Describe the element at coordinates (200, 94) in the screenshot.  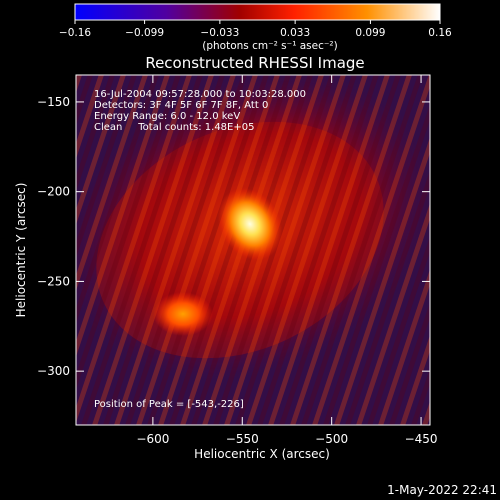
I see `annotation-time: 16-Jul-2004 09:57:28.000 to 10:03:28.000` at that location.